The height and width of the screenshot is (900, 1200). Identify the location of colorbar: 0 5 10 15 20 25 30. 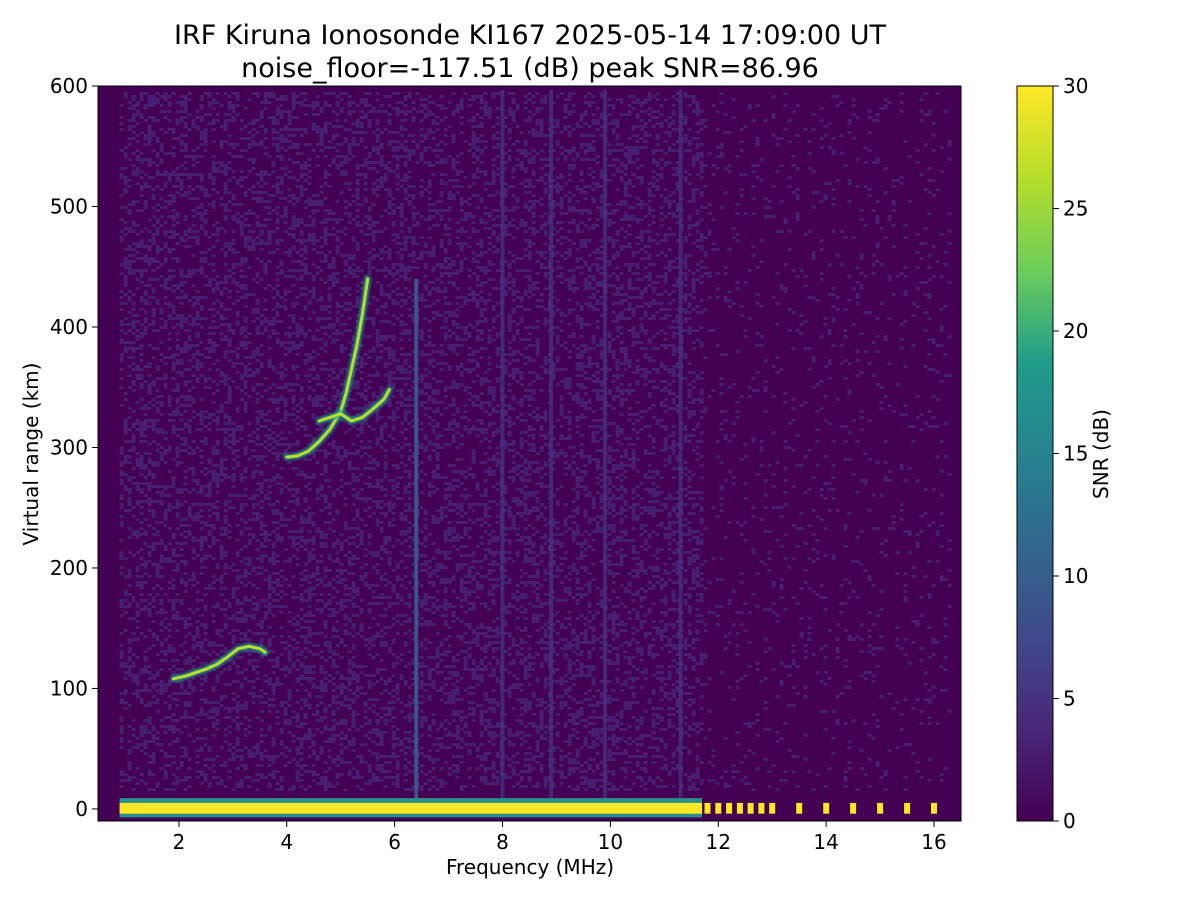
(1052, 453).